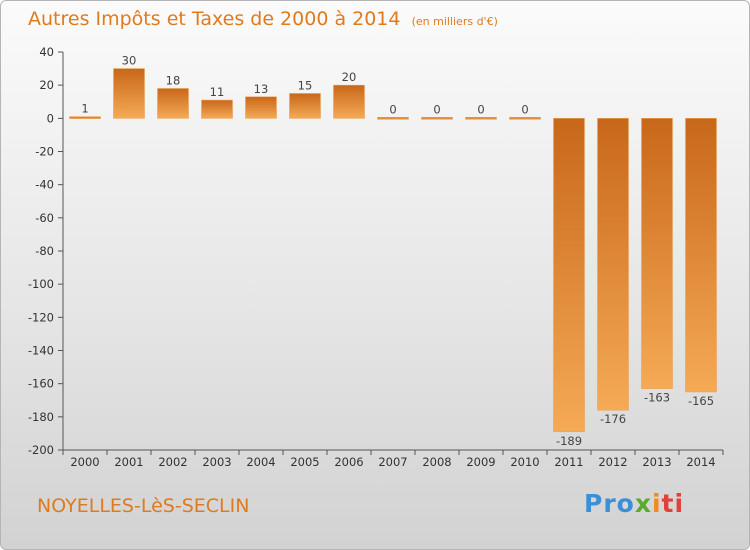 The width and height of the screenshot is (750, 550). What do you see at coordinates (393, 118) in the screenshot?
I see `bar-2007` at bounding box center [393, 118].